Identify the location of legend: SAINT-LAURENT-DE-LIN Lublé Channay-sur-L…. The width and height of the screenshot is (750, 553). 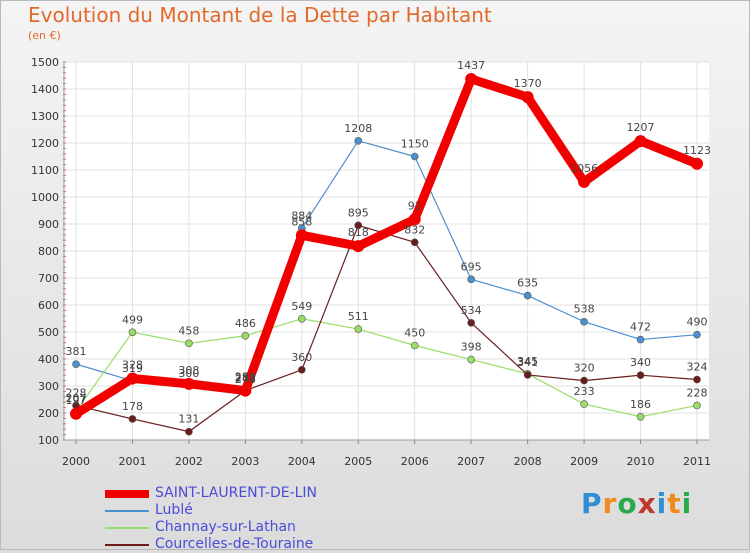
(235, 519).